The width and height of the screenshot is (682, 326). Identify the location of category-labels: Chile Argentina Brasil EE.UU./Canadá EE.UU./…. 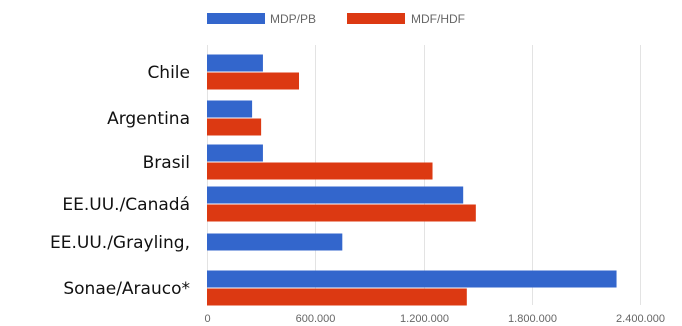
(120, 181).